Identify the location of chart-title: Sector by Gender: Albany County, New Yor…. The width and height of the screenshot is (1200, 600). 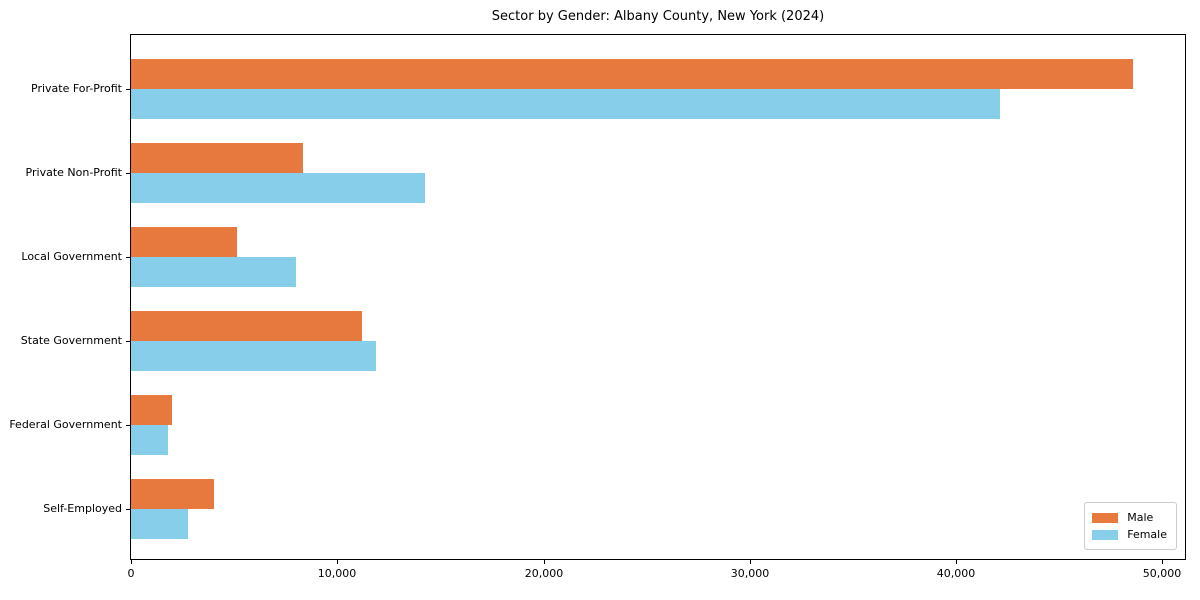
(658, 16).